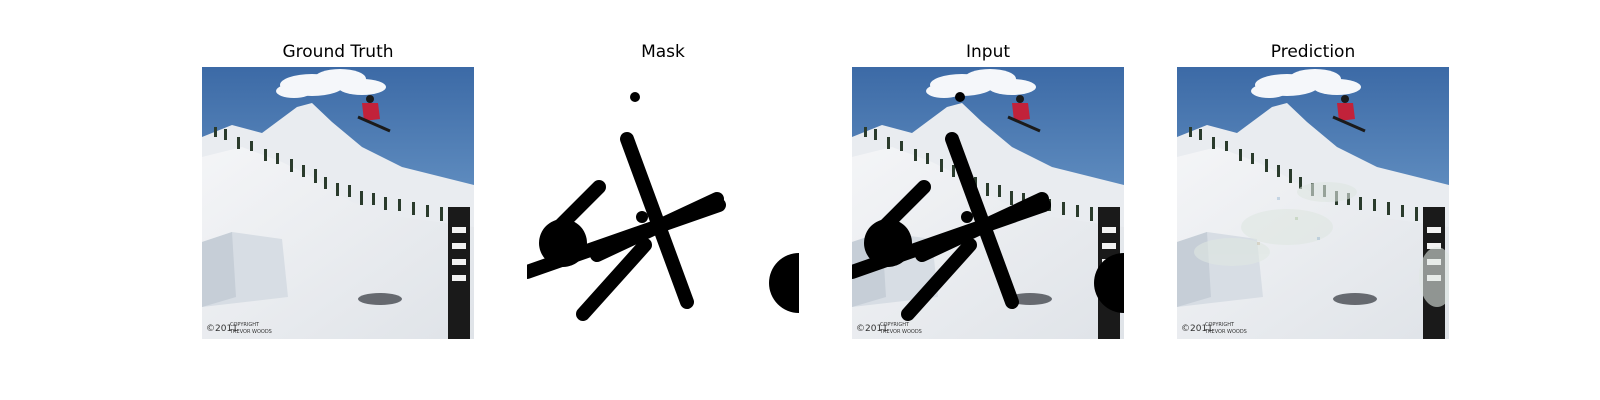 The width and height of the screenshot is (1600, 400). I want to click on input-title: Input, so click(988, 52).